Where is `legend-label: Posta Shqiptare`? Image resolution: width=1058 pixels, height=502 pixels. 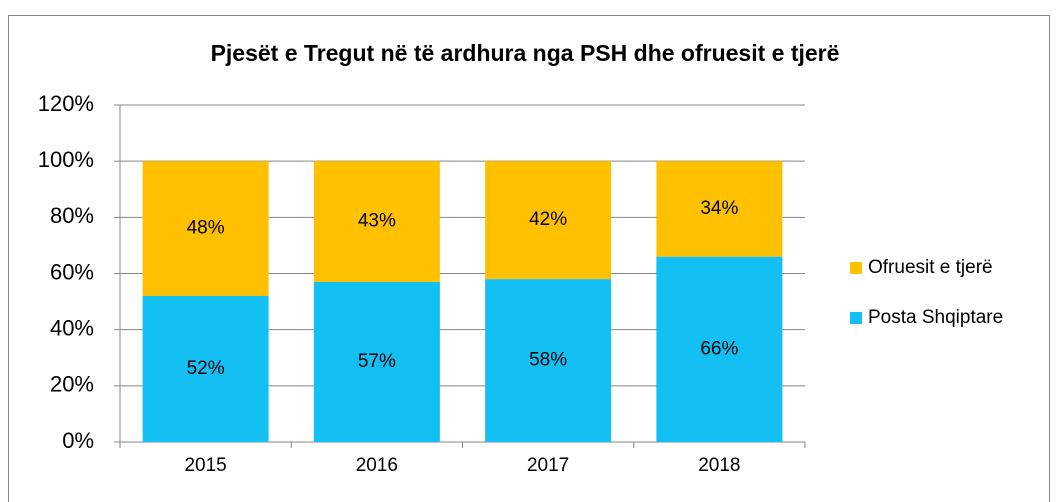
legend-label: Posta Shqiptare is located at coordinates (935, 317).